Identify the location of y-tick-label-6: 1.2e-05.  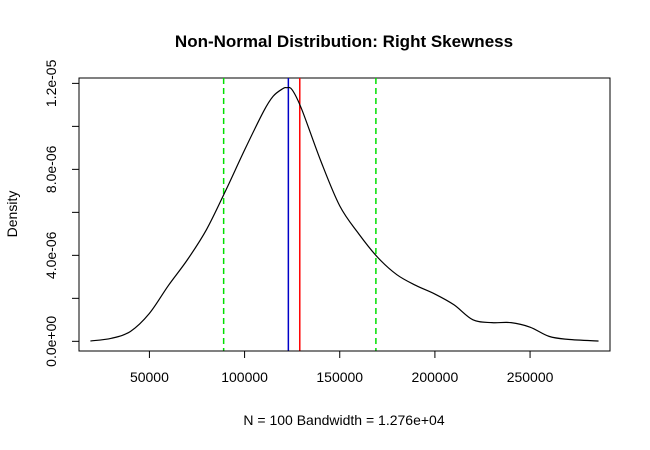
(51, 83).